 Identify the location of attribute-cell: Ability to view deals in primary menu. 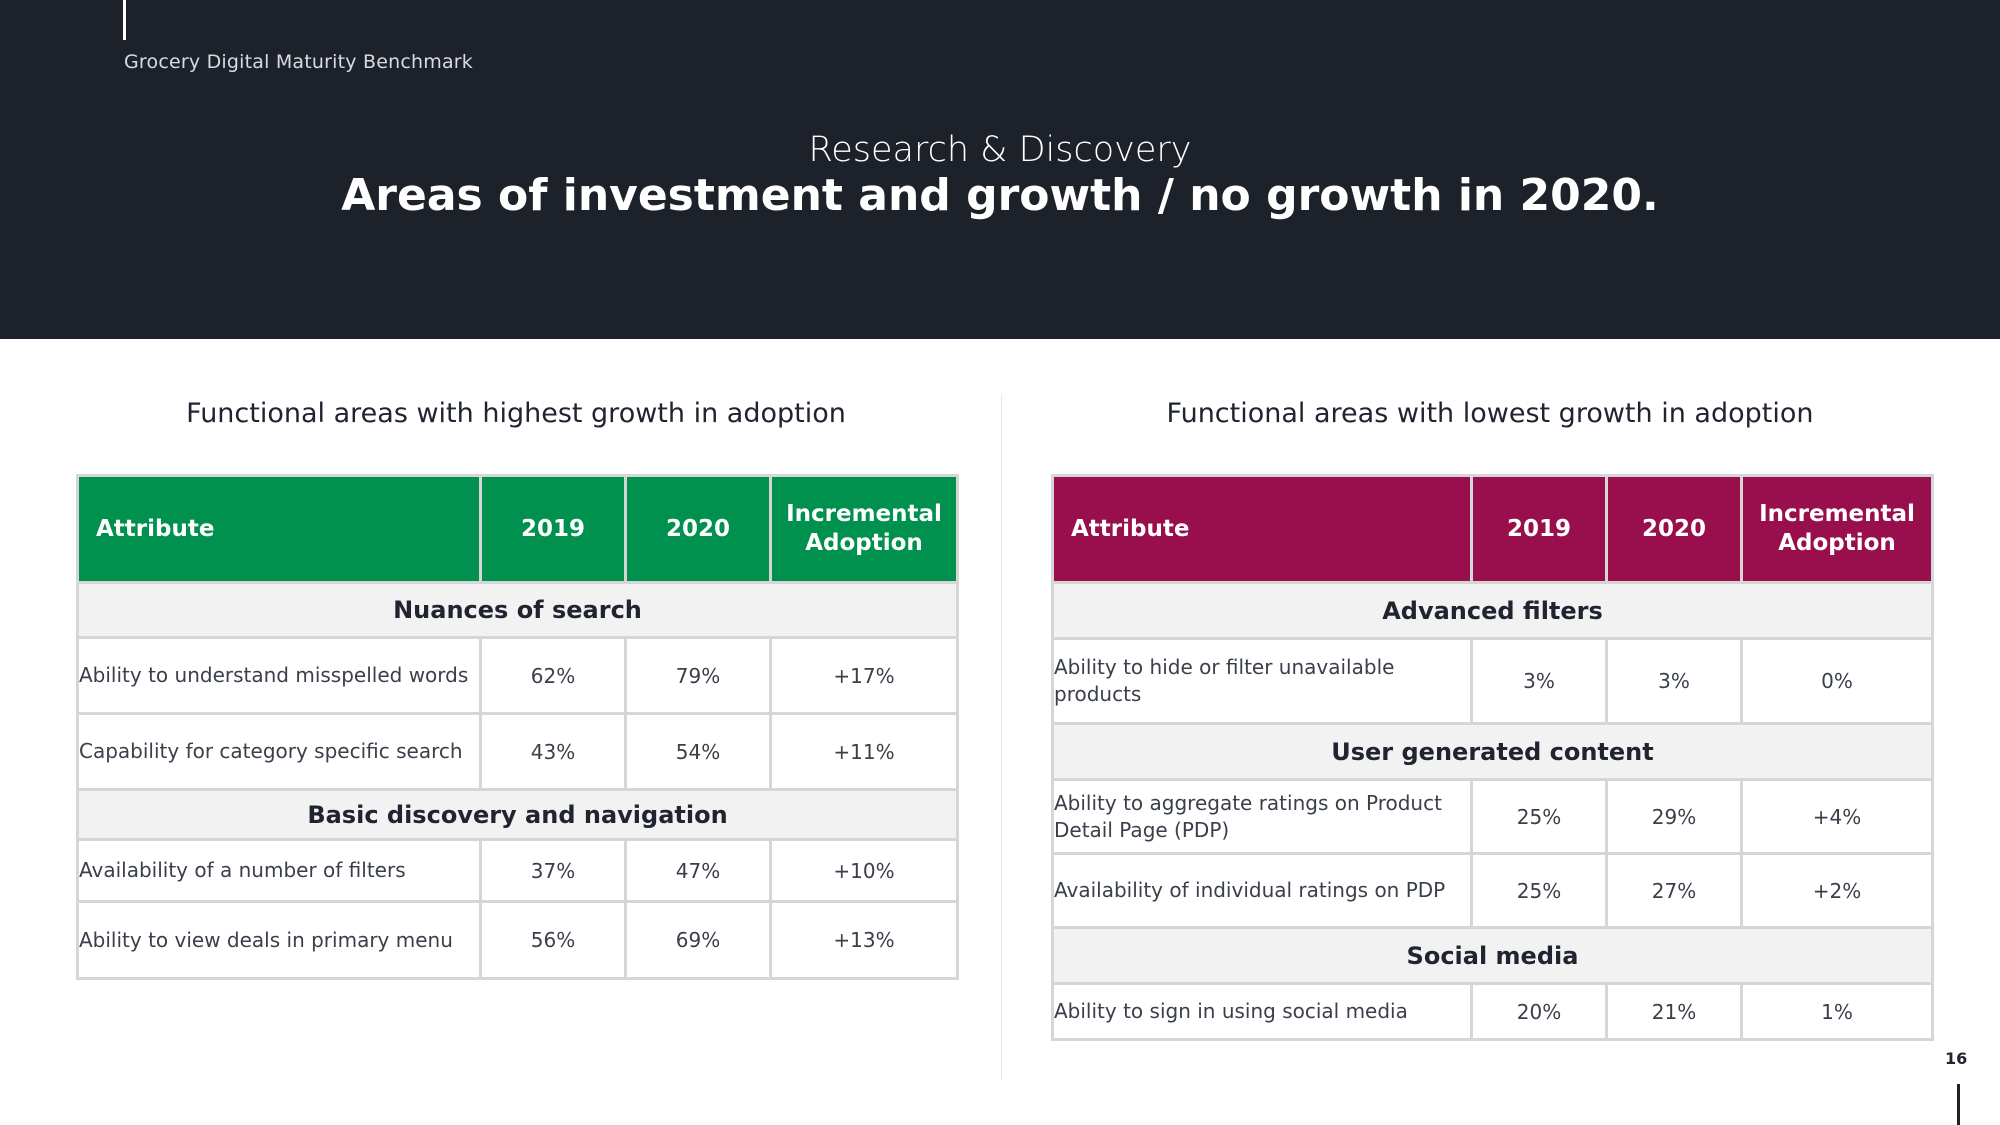
(279, 940).